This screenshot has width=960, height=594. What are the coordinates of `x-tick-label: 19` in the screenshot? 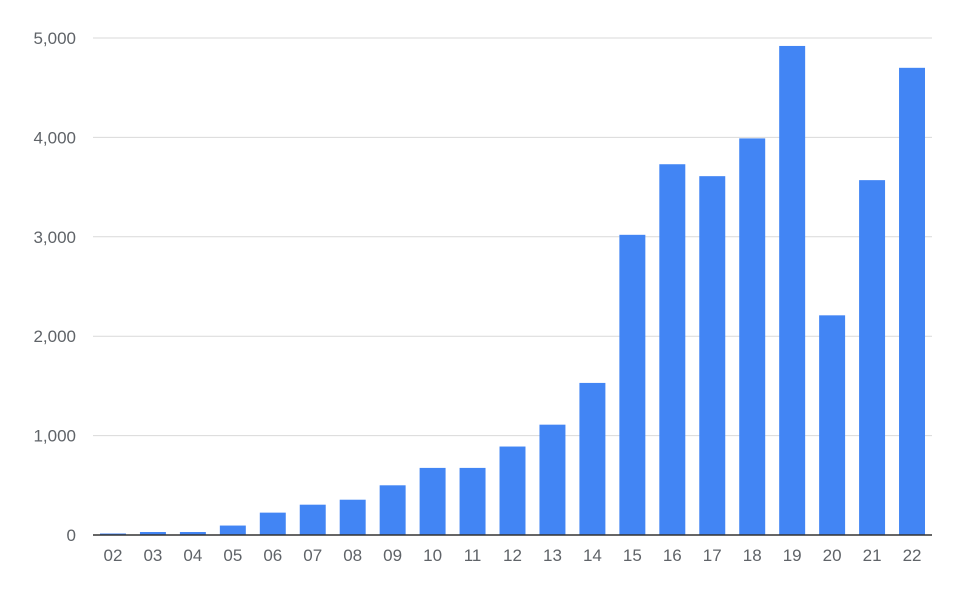 It's located at (792, 555).